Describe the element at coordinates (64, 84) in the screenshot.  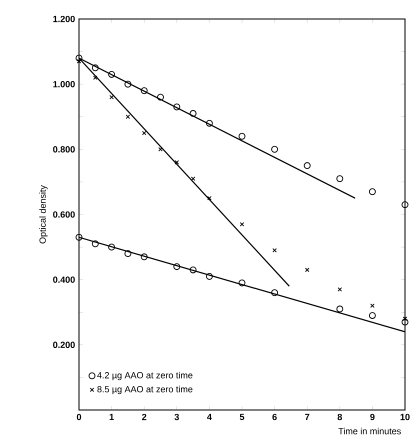
I see `y-tick-label: 1.000` at that location.